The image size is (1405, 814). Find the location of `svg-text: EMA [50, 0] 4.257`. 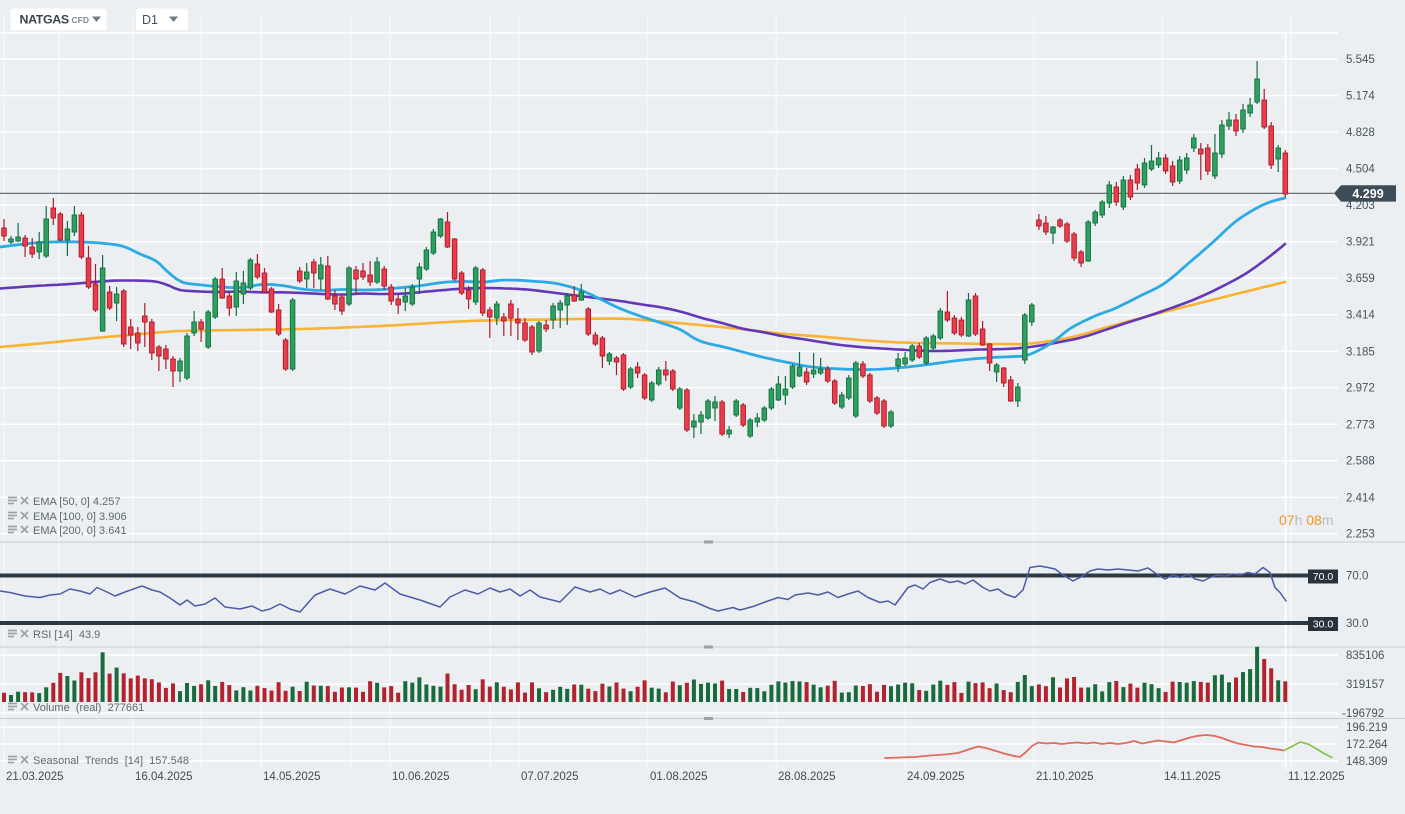

svg-text: EMA [50, 0] 4.257 is located at coordinates (76, 502).